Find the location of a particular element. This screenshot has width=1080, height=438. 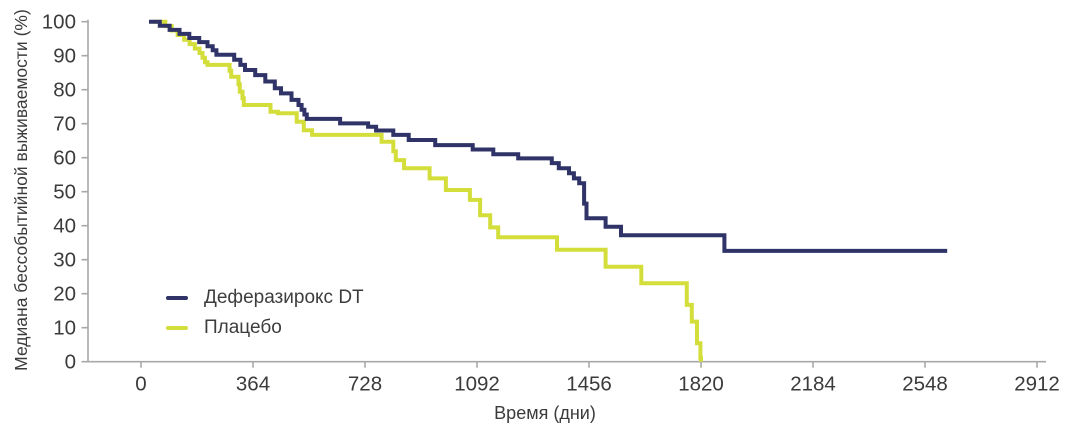

legend-item-deferasirox: Деферазирокс DT is located at coordinates (265, 298).